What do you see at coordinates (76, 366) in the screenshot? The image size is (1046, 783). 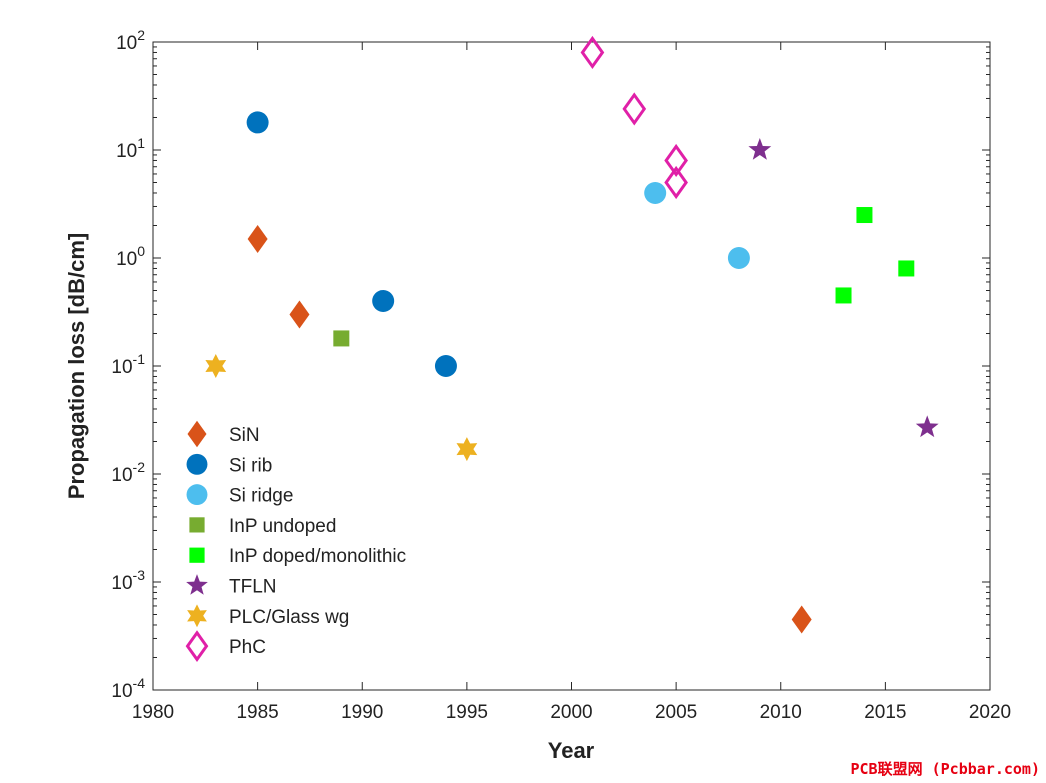 I see `y-axis-title: Propagation loss [dB/cm]` at bounding box center [76, 366].